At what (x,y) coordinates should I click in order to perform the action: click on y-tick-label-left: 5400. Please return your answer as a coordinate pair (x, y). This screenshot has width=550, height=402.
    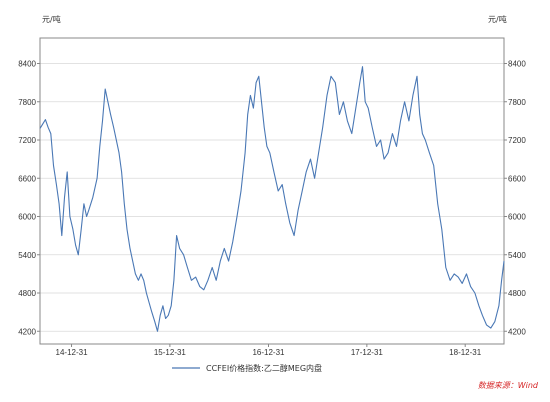
    Looking at the image, I should click on (27, 255).